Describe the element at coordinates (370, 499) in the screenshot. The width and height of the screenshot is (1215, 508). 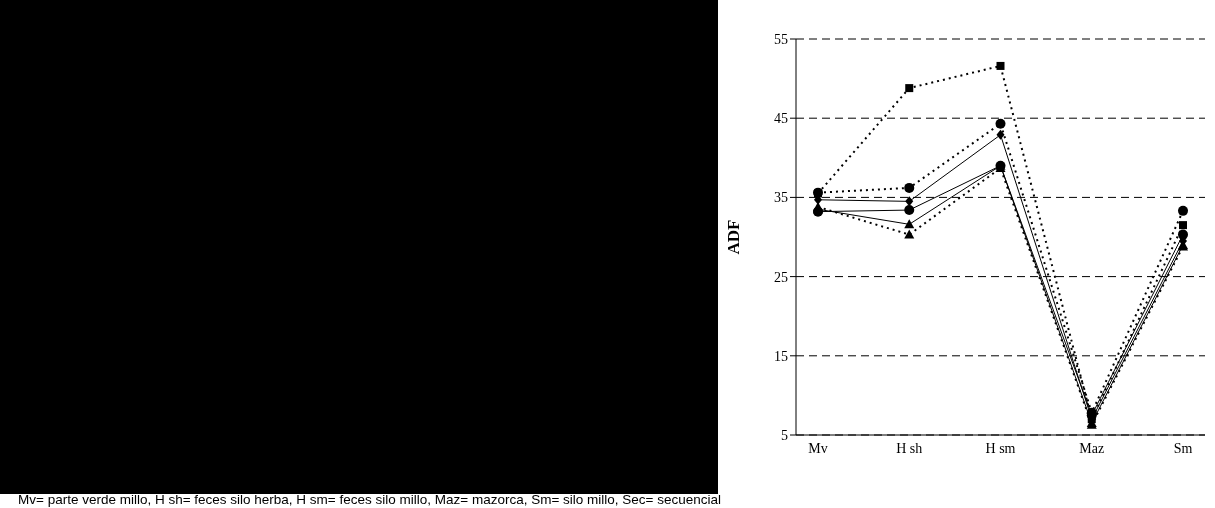
I see `text: Mv= parte verde millo, H sh= feces silo herba, H sm= feces silo millo, Maz= mazorca, Sm= silo millo, Sec= secuencial` at that location.